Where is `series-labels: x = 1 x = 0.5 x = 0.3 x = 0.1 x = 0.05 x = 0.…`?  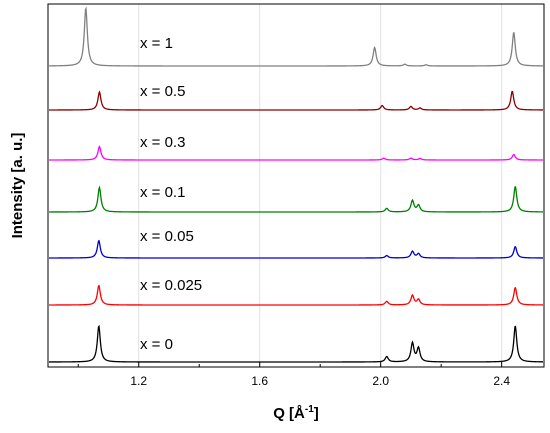
series-labels: x = 1 x = 0.5 x = 0.3 x = 0.1 x = 0.05 x = 0.… is located at coordinates (171, 194).